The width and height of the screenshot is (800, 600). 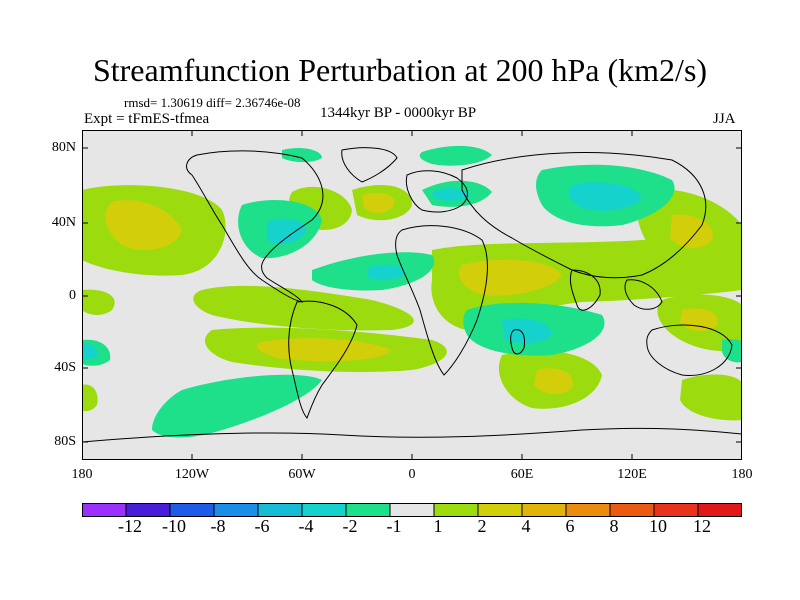 I want to click on y-axis-label-40n: 40N, so click(x=63, y=222).